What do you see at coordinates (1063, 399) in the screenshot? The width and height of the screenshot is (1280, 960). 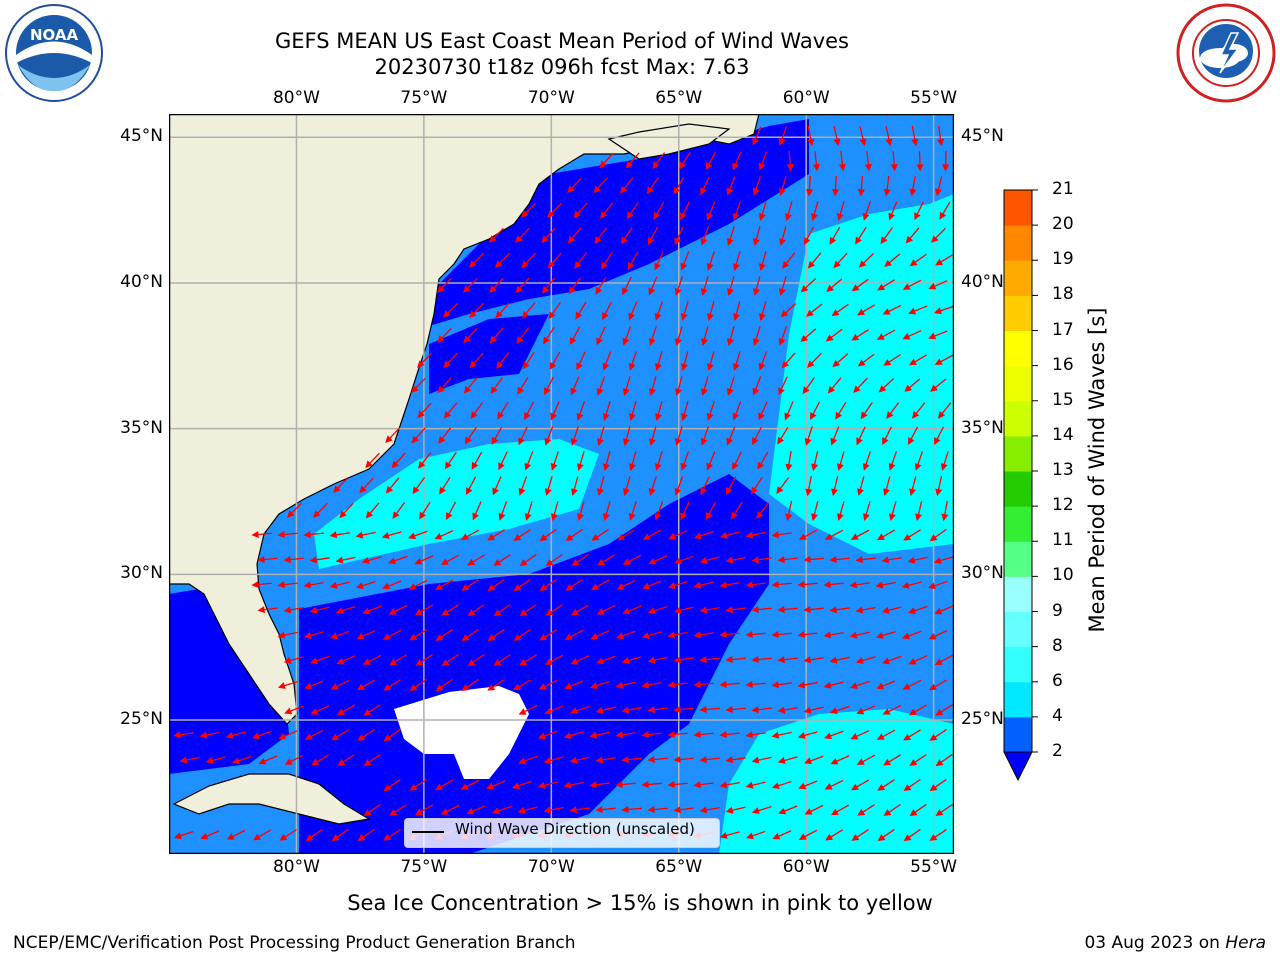 I see `colorbar-tick-label: 15` at bounding box center [1063, 399].